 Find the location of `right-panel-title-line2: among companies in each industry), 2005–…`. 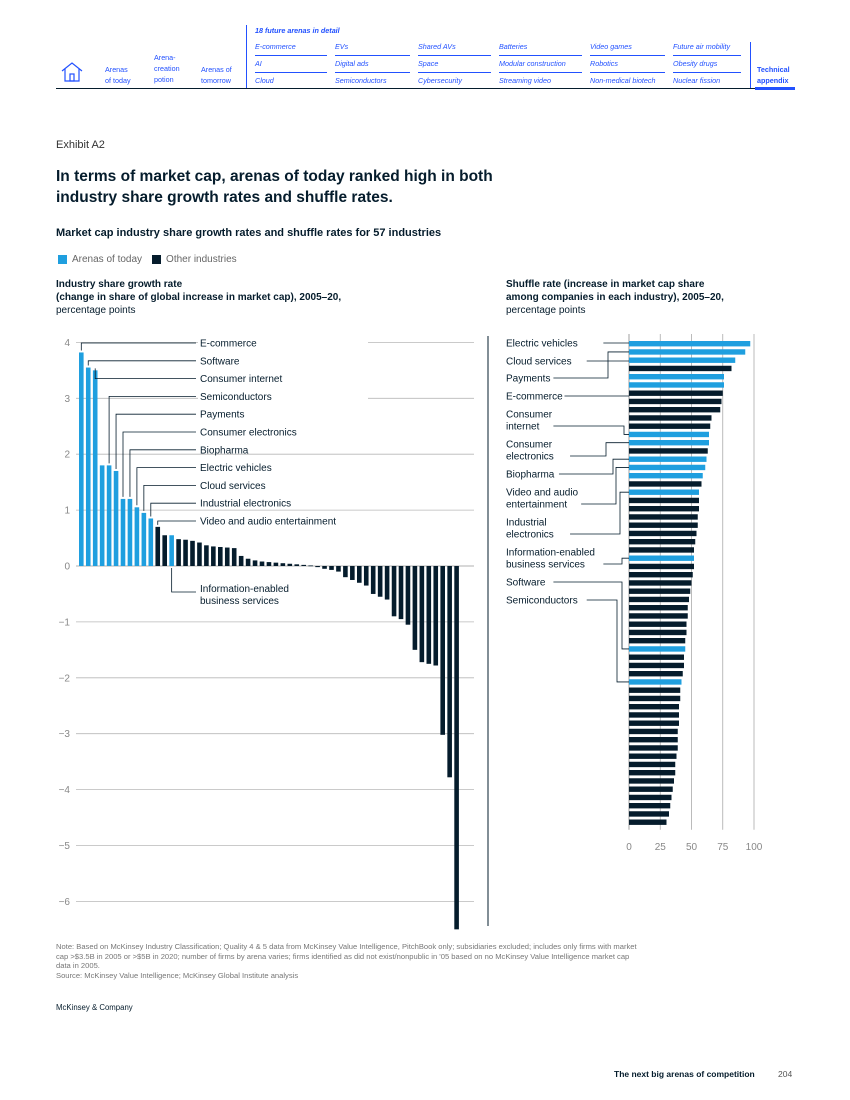

right-panel-title-line2: among companies in each industry), 2005–… is located at coordinates (615, 297).